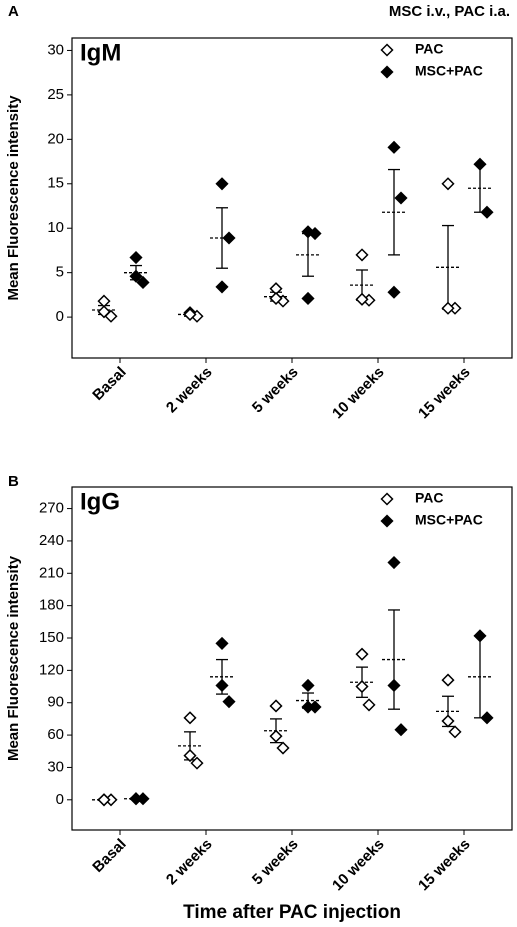 This screenshot has height=927, width=517. Describe the element at coordinates (51, 637) in the screenshot. I see `y-tick-label: 150` at that location.